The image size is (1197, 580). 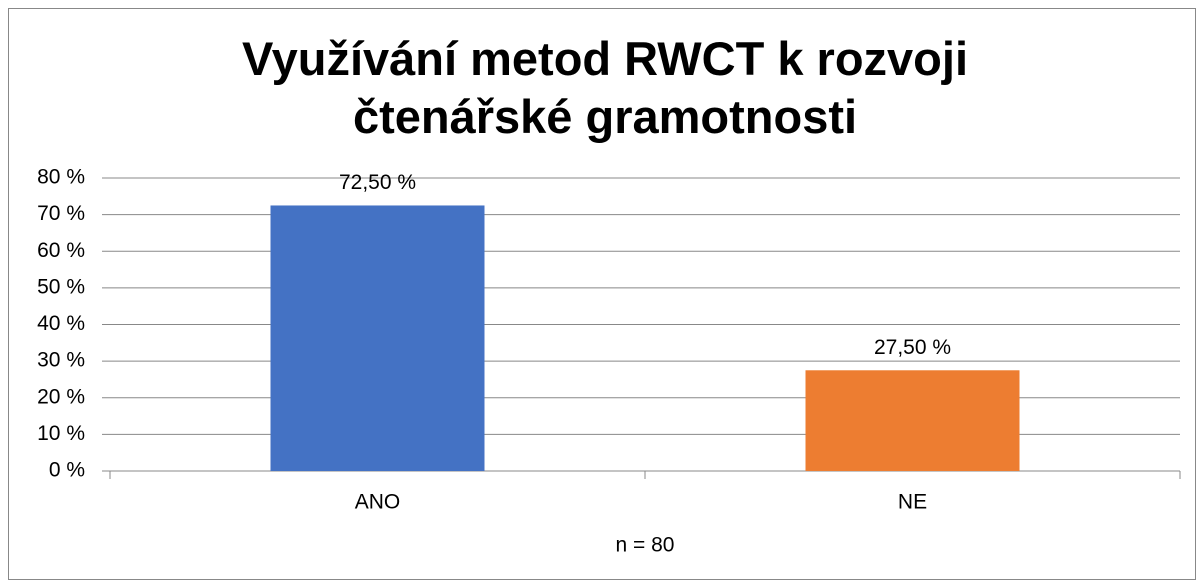 I want to click on y-tick-label: 80 %, so click(x=61, y=177).